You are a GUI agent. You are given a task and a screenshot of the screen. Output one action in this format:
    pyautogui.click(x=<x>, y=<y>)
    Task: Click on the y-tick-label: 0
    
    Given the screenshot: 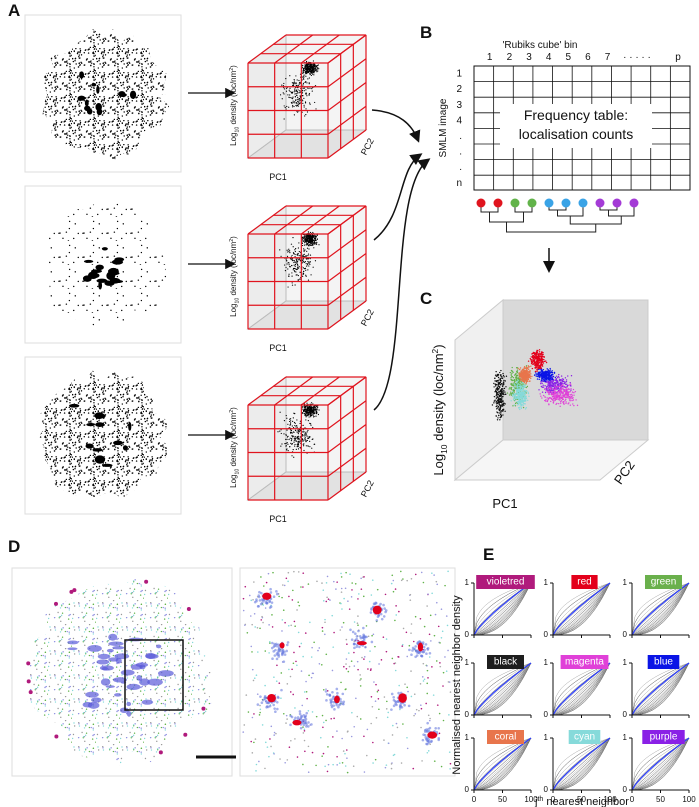 What is the action you would take?
    pyautogui.click(x=467, y=634)
    